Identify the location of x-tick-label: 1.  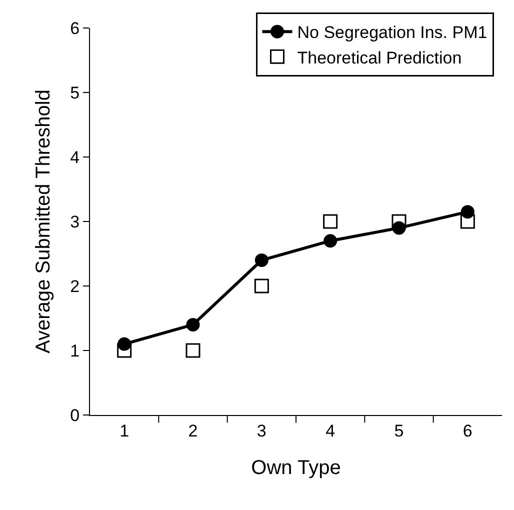
(125, 430).